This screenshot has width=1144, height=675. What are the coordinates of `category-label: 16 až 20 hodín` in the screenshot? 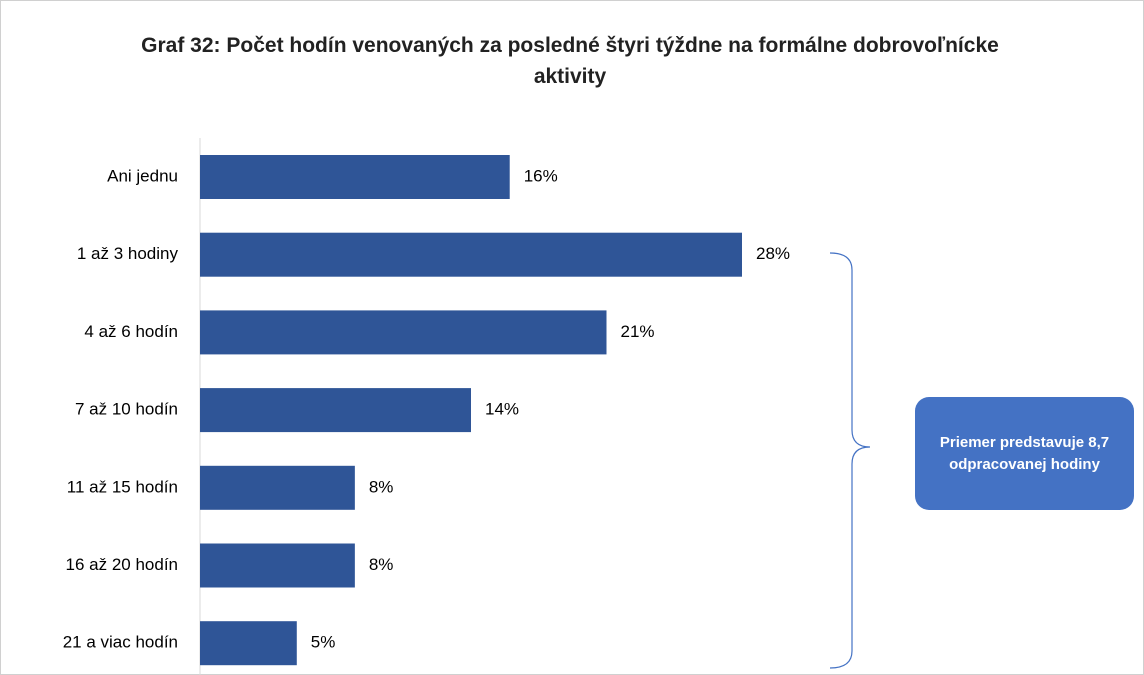 It's located at (122, 564).